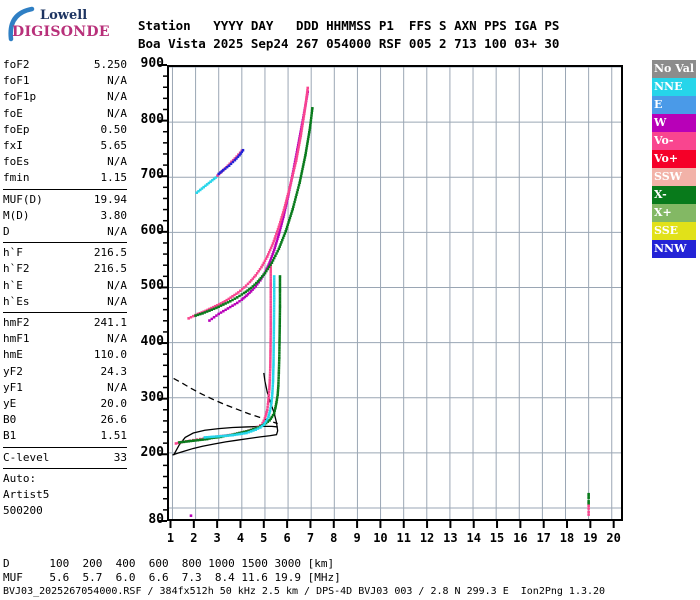 The width and height of the screenshot is (700, 600). Describe the element at coordinates (26, 495) in the screenshot. I see `auto-scaler-name: Artist5` at that location.